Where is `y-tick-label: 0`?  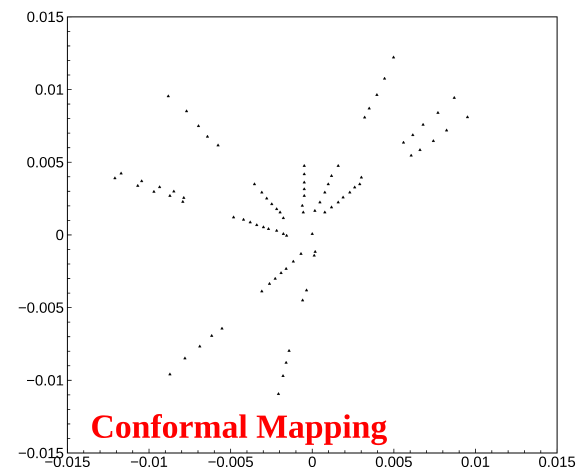 y-tick-label: 0 is located at coordinates (60, 234).